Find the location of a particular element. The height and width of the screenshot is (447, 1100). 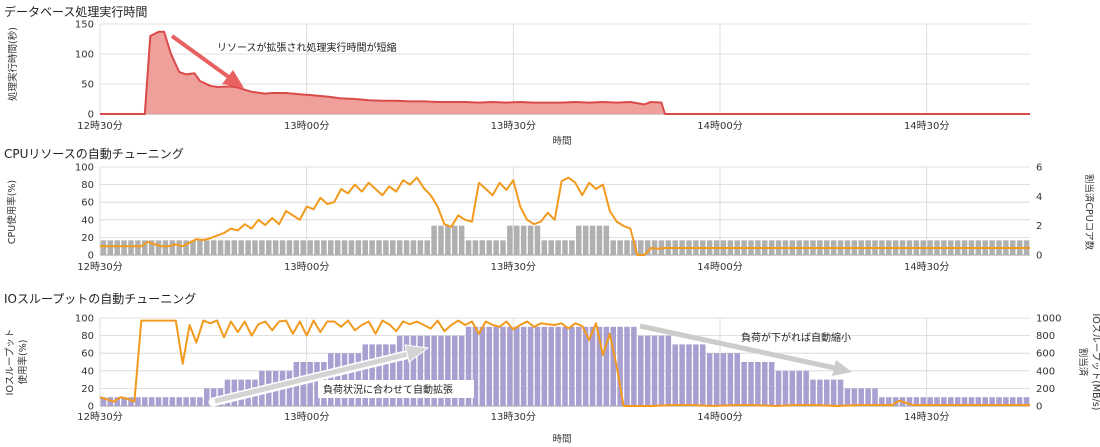

x-tick-label: 14時00分 is located at coordinates (719, 417).